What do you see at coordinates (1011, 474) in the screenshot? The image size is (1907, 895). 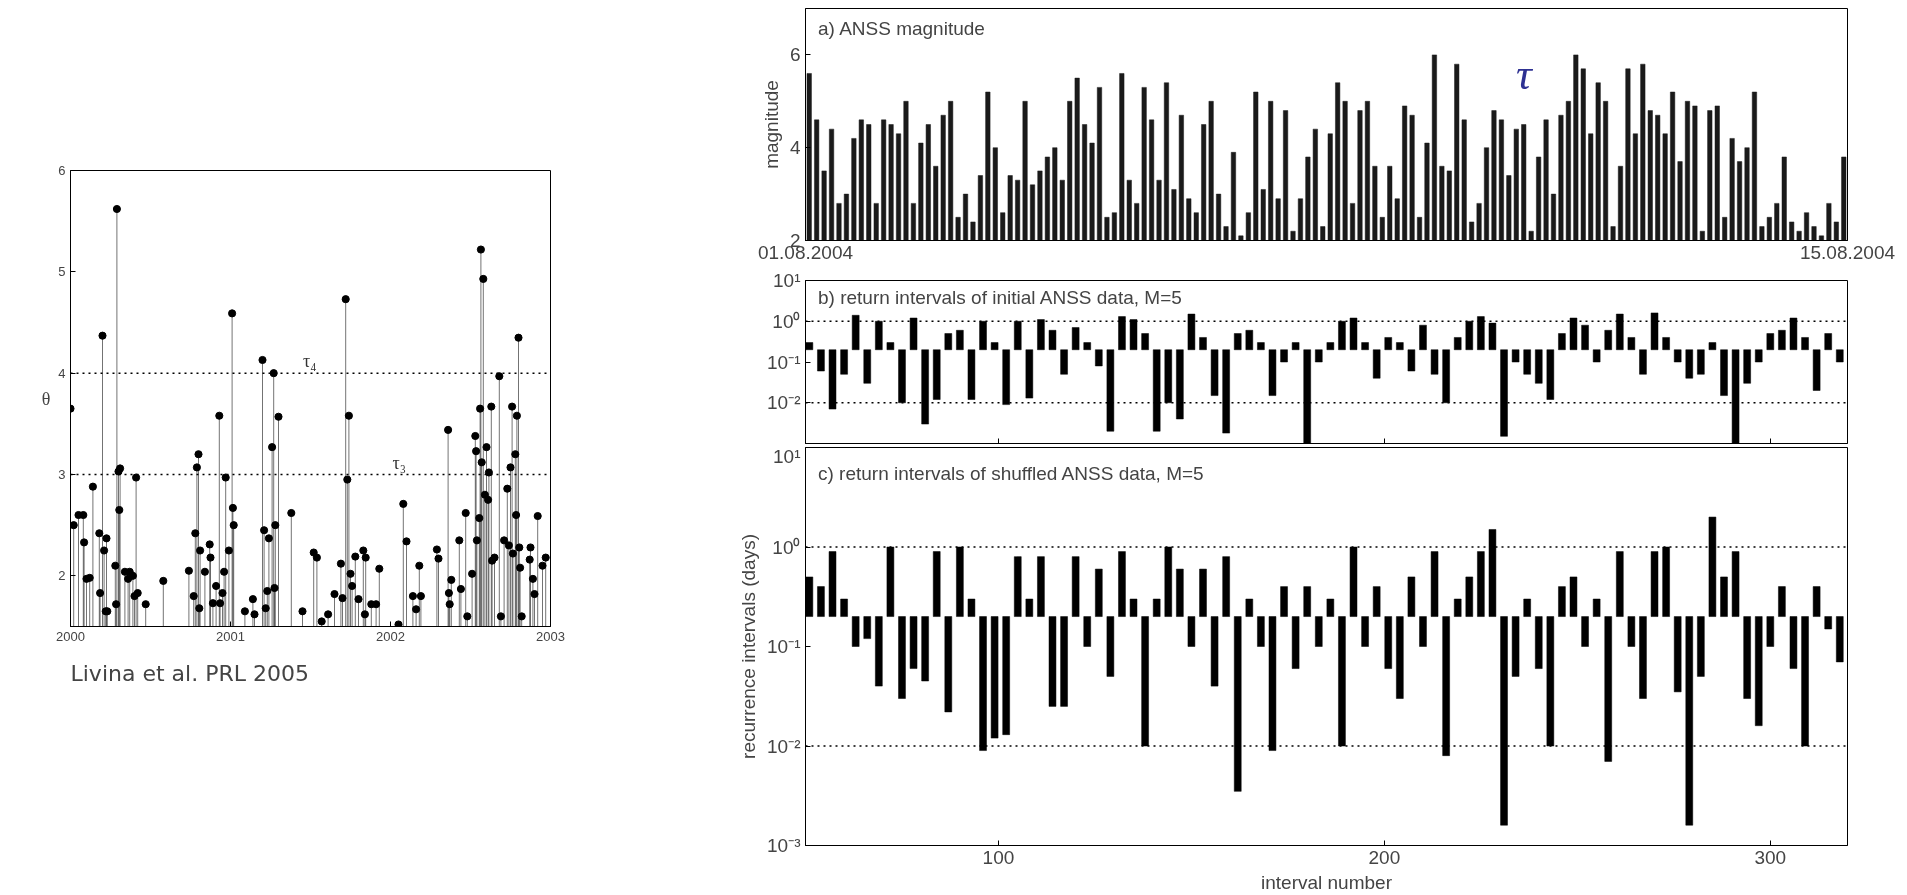 I see `text: c) return intervals of shuffled ANSS data, M=5` at bounding box center [1011, 474].